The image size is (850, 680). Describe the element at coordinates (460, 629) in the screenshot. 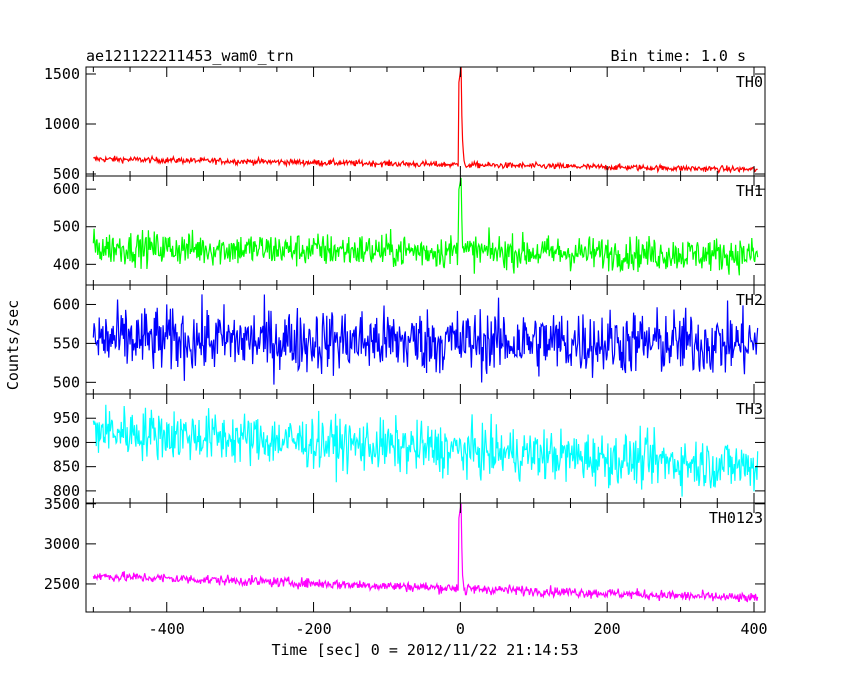

I see `x-tick-label: 0` at that location.